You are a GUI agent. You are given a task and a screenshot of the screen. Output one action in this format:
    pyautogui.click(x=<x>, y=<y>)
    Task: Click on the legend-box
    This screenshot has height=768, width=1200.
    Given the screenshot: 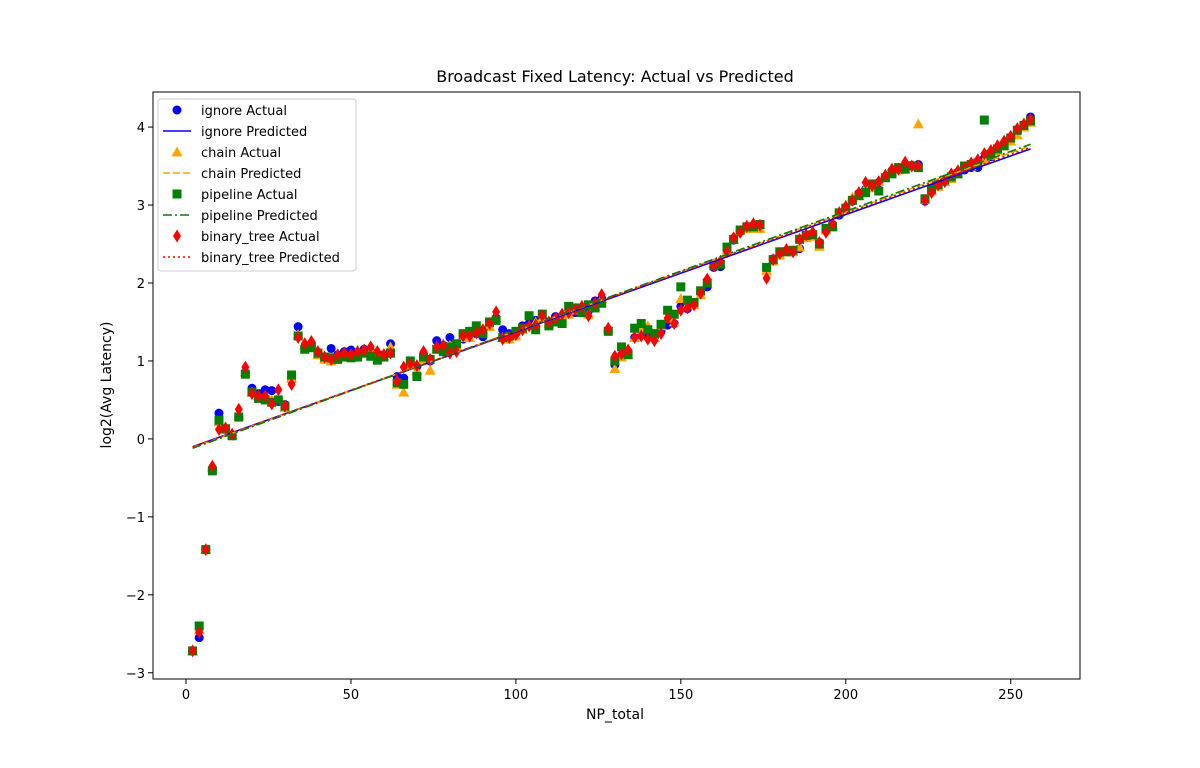 What is the action you would take?
    pyautogui.click(x=257, y=185)
    